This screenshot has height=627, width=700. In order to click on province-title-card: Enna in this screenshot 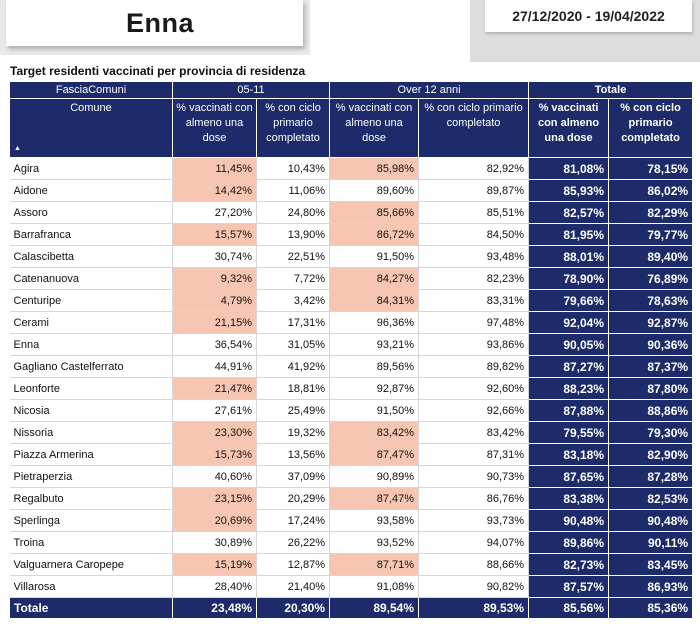, I will do `click(154, 23)`.